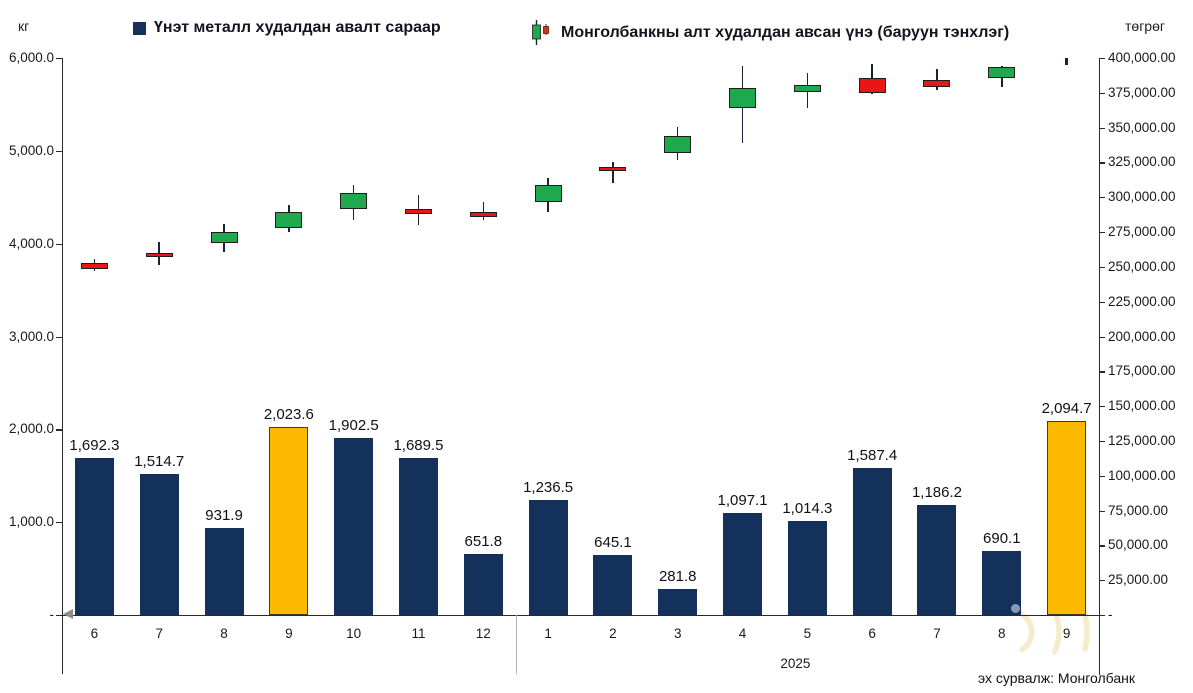  Describe the element at coordinates (1138, 580) in the screenshot. I see `right-axis-tick-label: 25,000.00` at that location.